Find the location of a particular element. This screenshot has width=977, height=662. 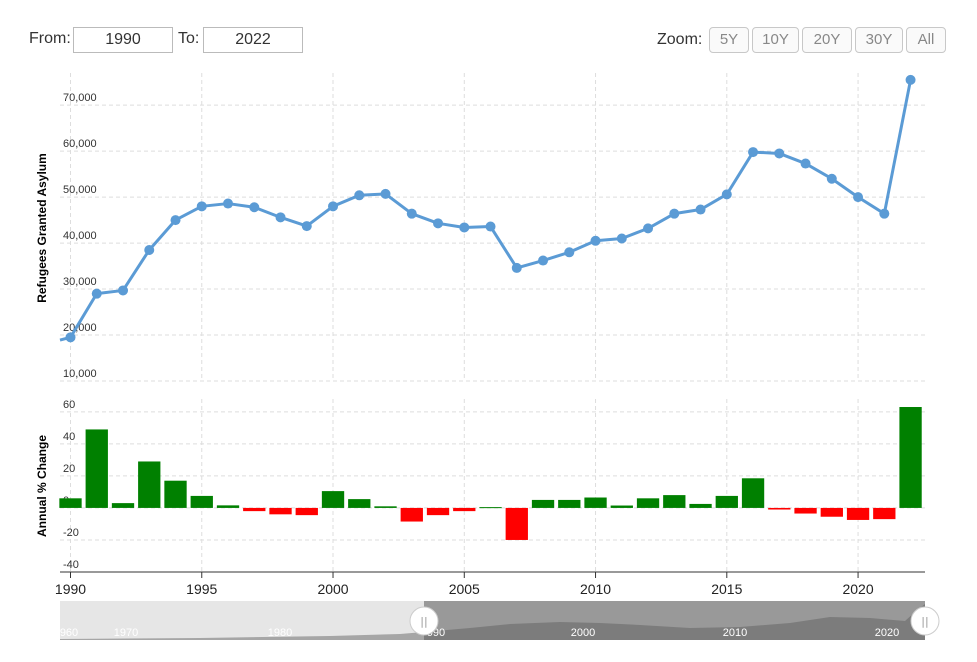

line-point-1998 is located at coordinates (280, 217).